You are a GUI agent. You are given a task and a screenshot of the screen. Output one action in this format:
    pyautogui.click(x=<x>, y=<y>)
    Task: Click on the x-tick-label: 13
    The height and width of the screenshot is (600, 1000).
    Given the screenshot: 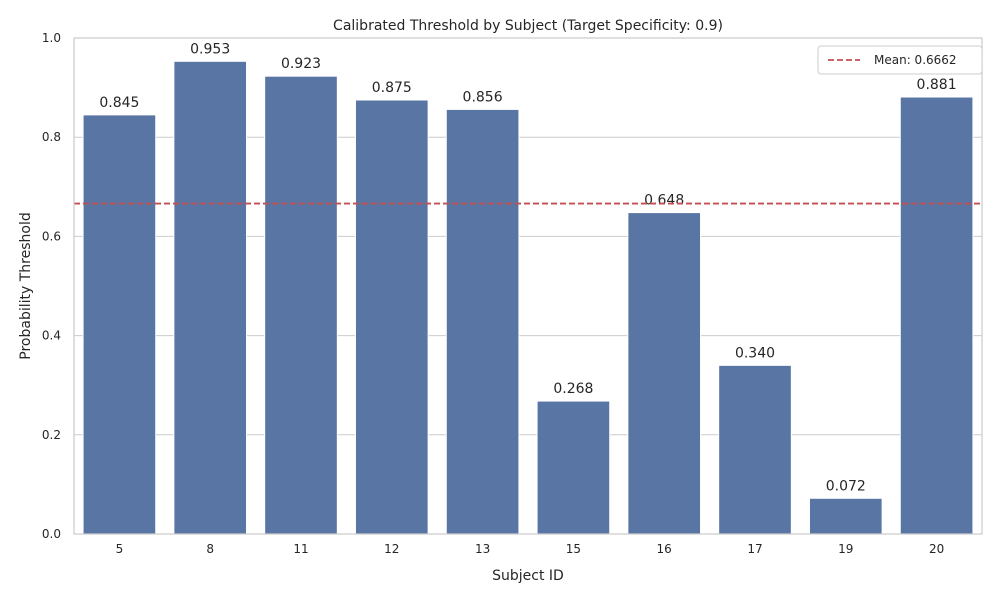 What is the action you would take?
    pyautogui.click(x=482, y=549)
    